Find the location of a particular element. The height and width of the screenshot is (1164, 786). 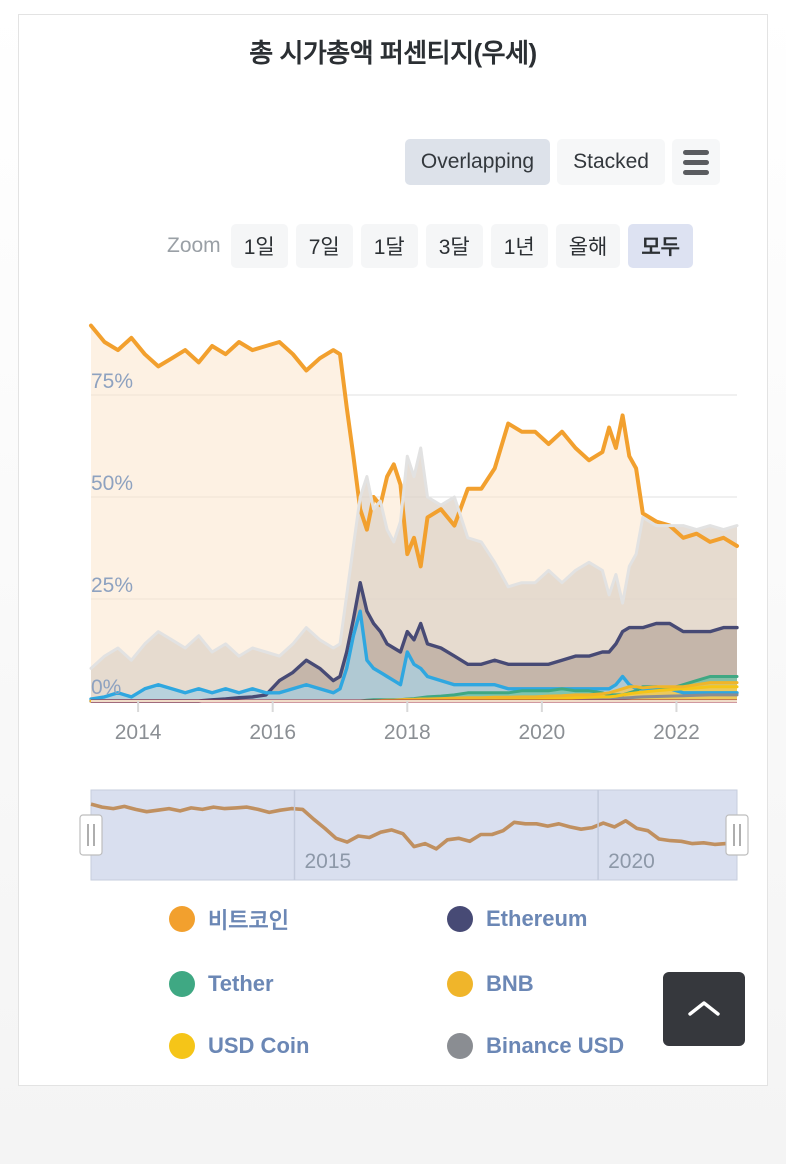

y-axis-tick: 25% is located at coordinates (112, 585).